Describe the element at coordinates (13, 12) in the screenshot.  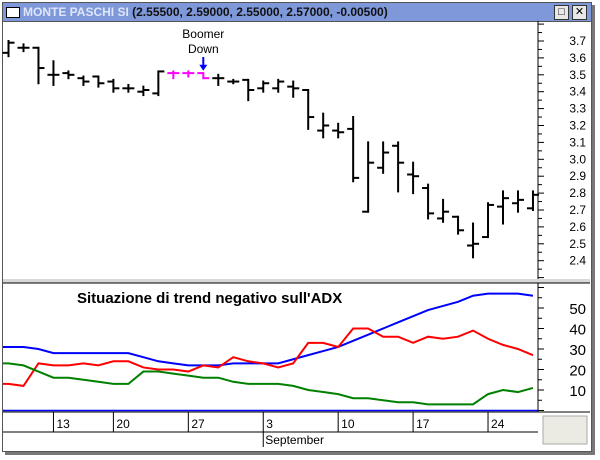
I see `window-icon` at that location.